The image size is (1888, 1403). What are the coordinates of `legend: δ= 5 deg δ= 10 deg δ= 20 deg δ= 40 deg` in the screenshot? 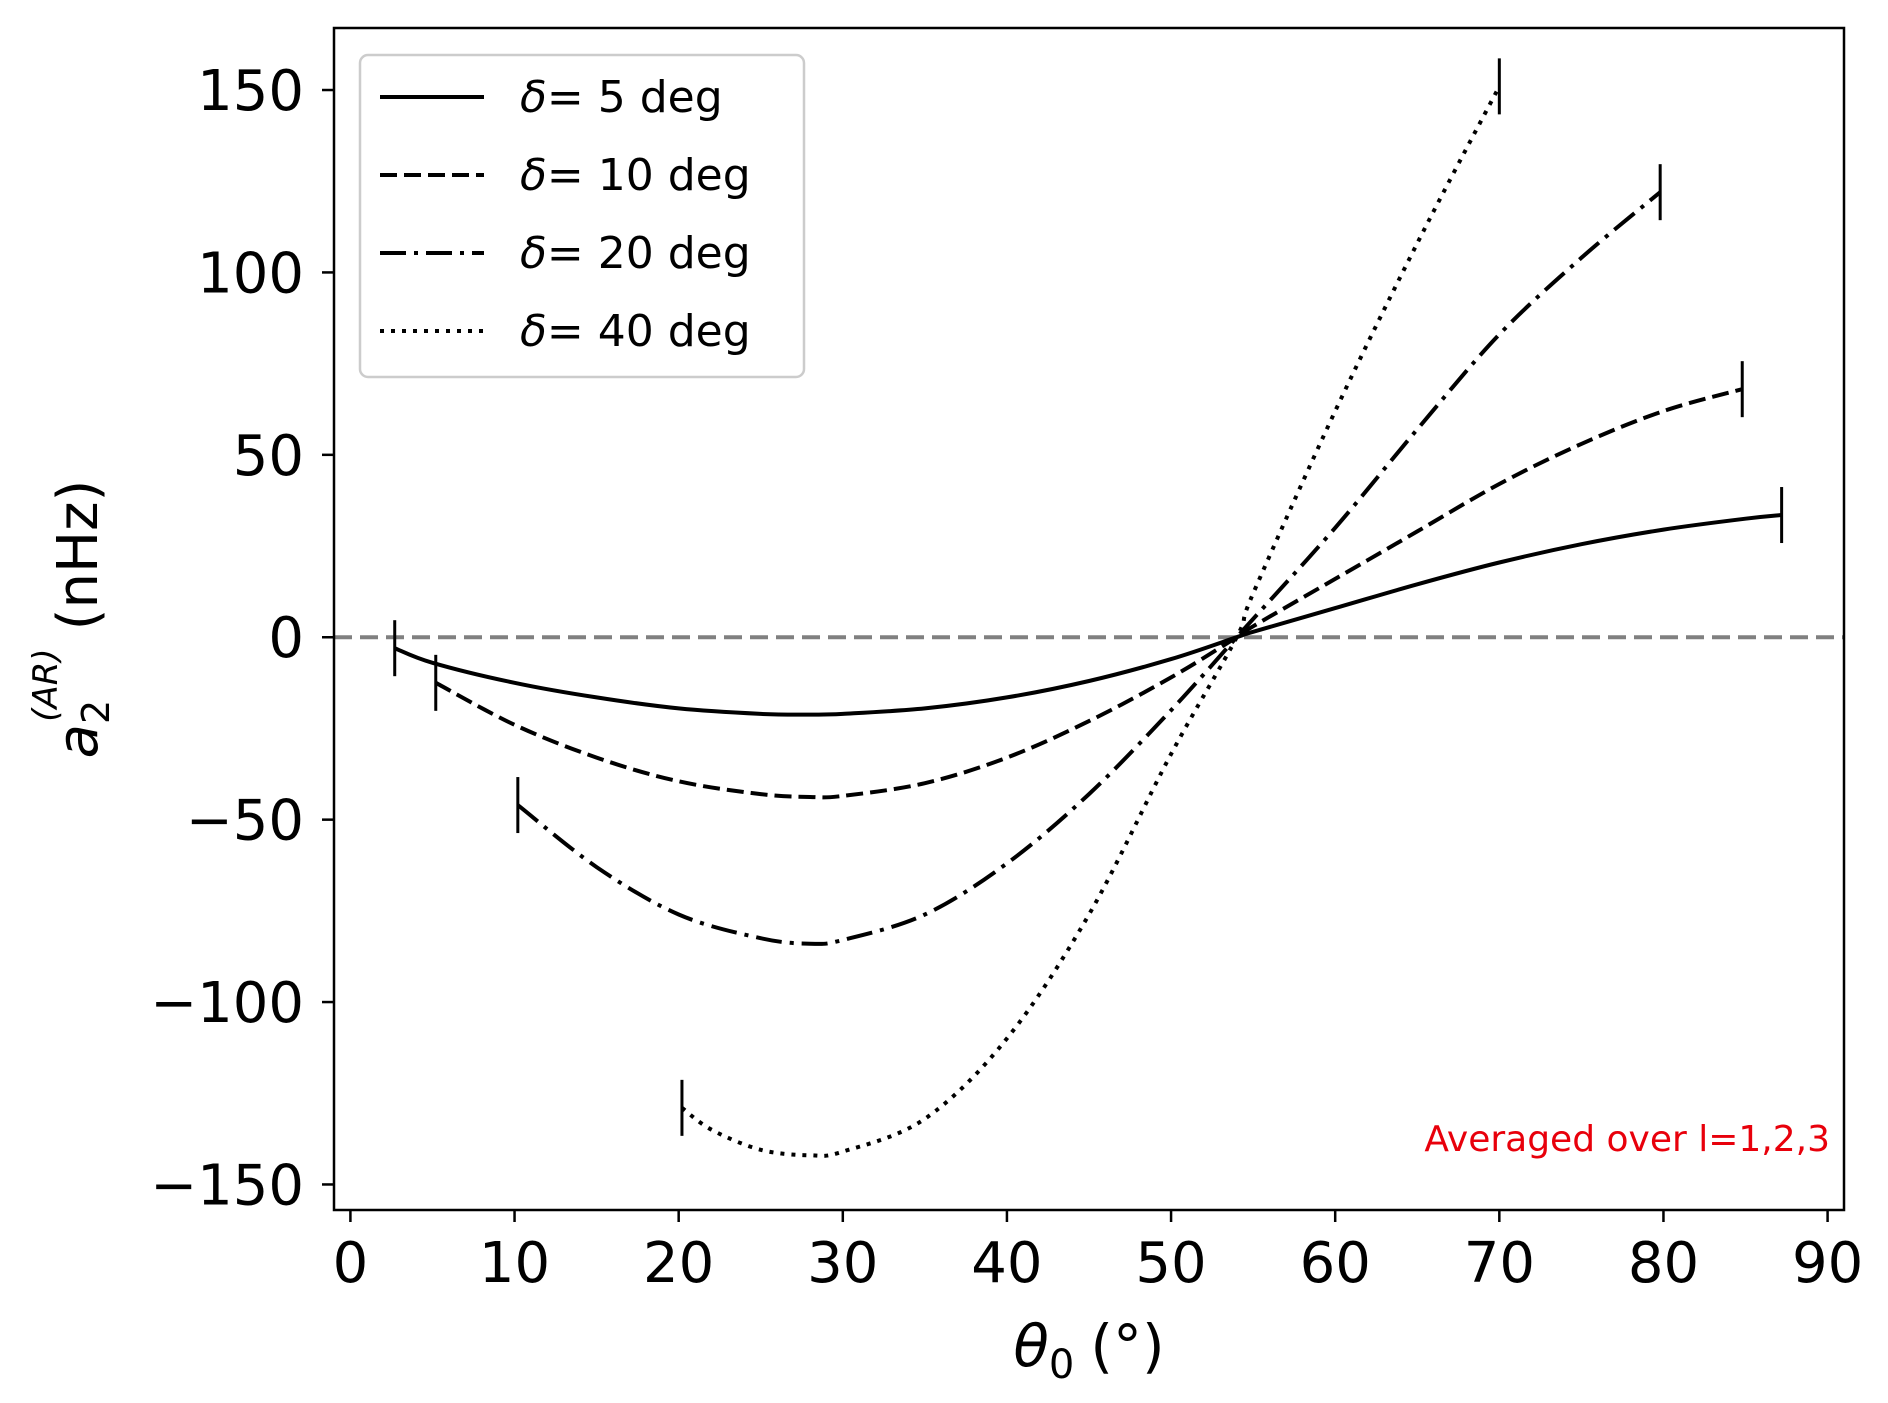 It's located at (582, 216).